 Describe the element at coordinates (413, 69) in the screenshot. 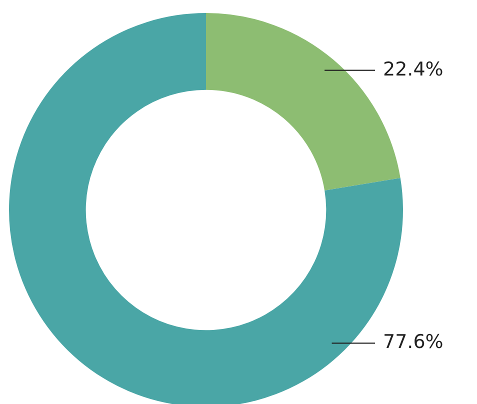

I see `data-label: 22.4%` at that location.